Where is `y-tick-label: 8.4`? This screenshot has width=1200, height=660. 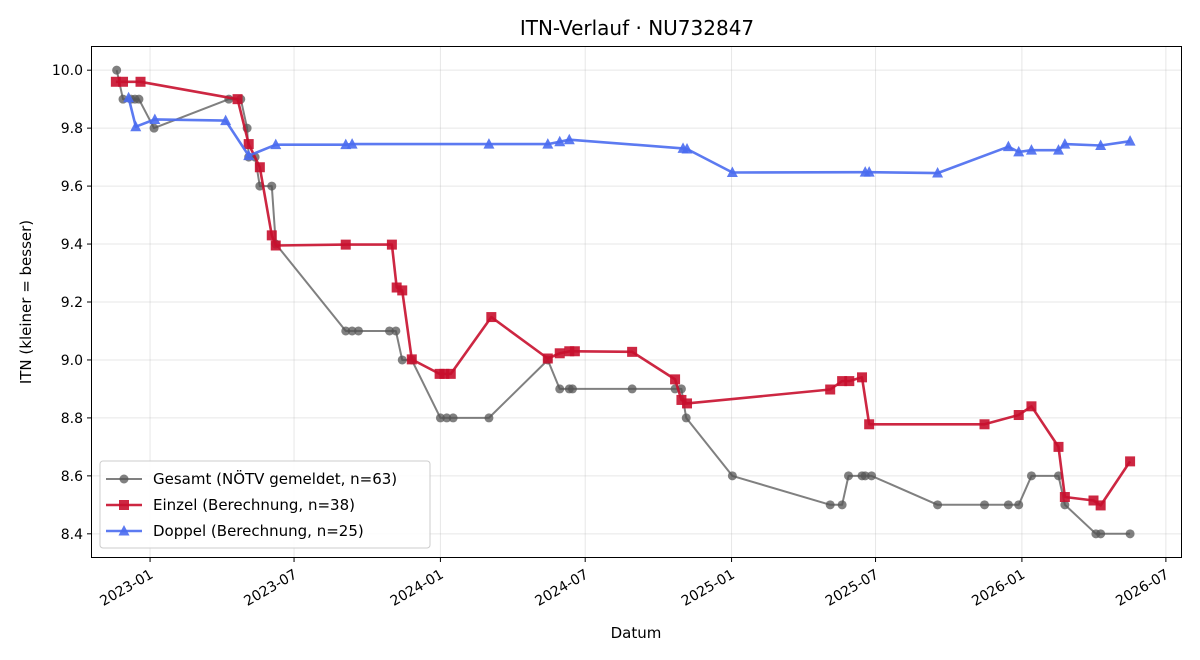 y-tick-label: 8.4 is located at coordinates (72, 535).